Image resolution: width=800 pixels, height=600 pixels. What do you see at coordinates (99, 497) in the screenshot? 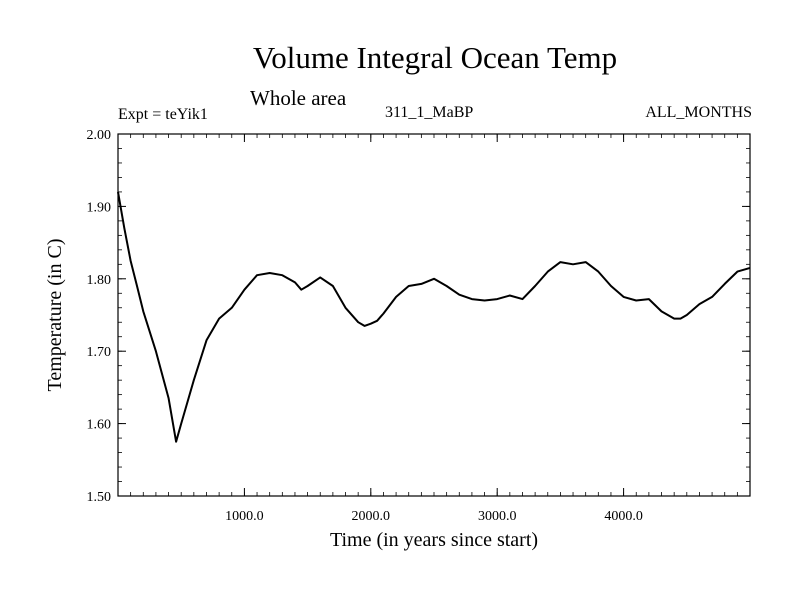
I see `y-tick-label: 1.50` at bounding box center [99, 497].